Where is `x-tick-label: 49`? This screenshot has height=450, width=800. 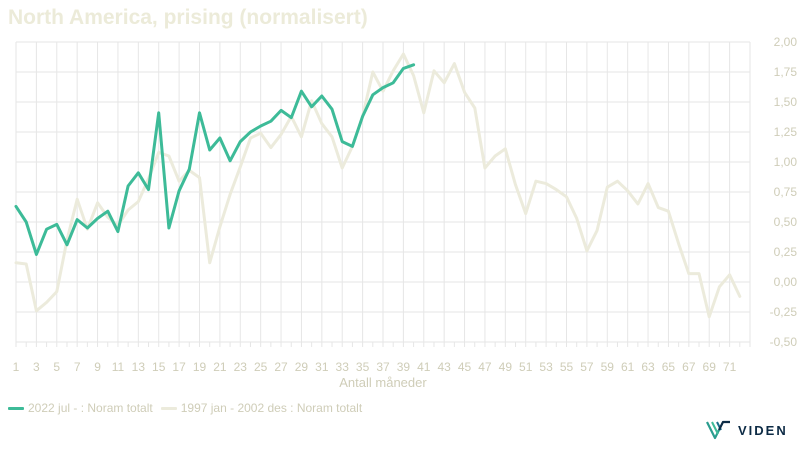 x-tick-label: 49 is located at coordinates (506, 367).